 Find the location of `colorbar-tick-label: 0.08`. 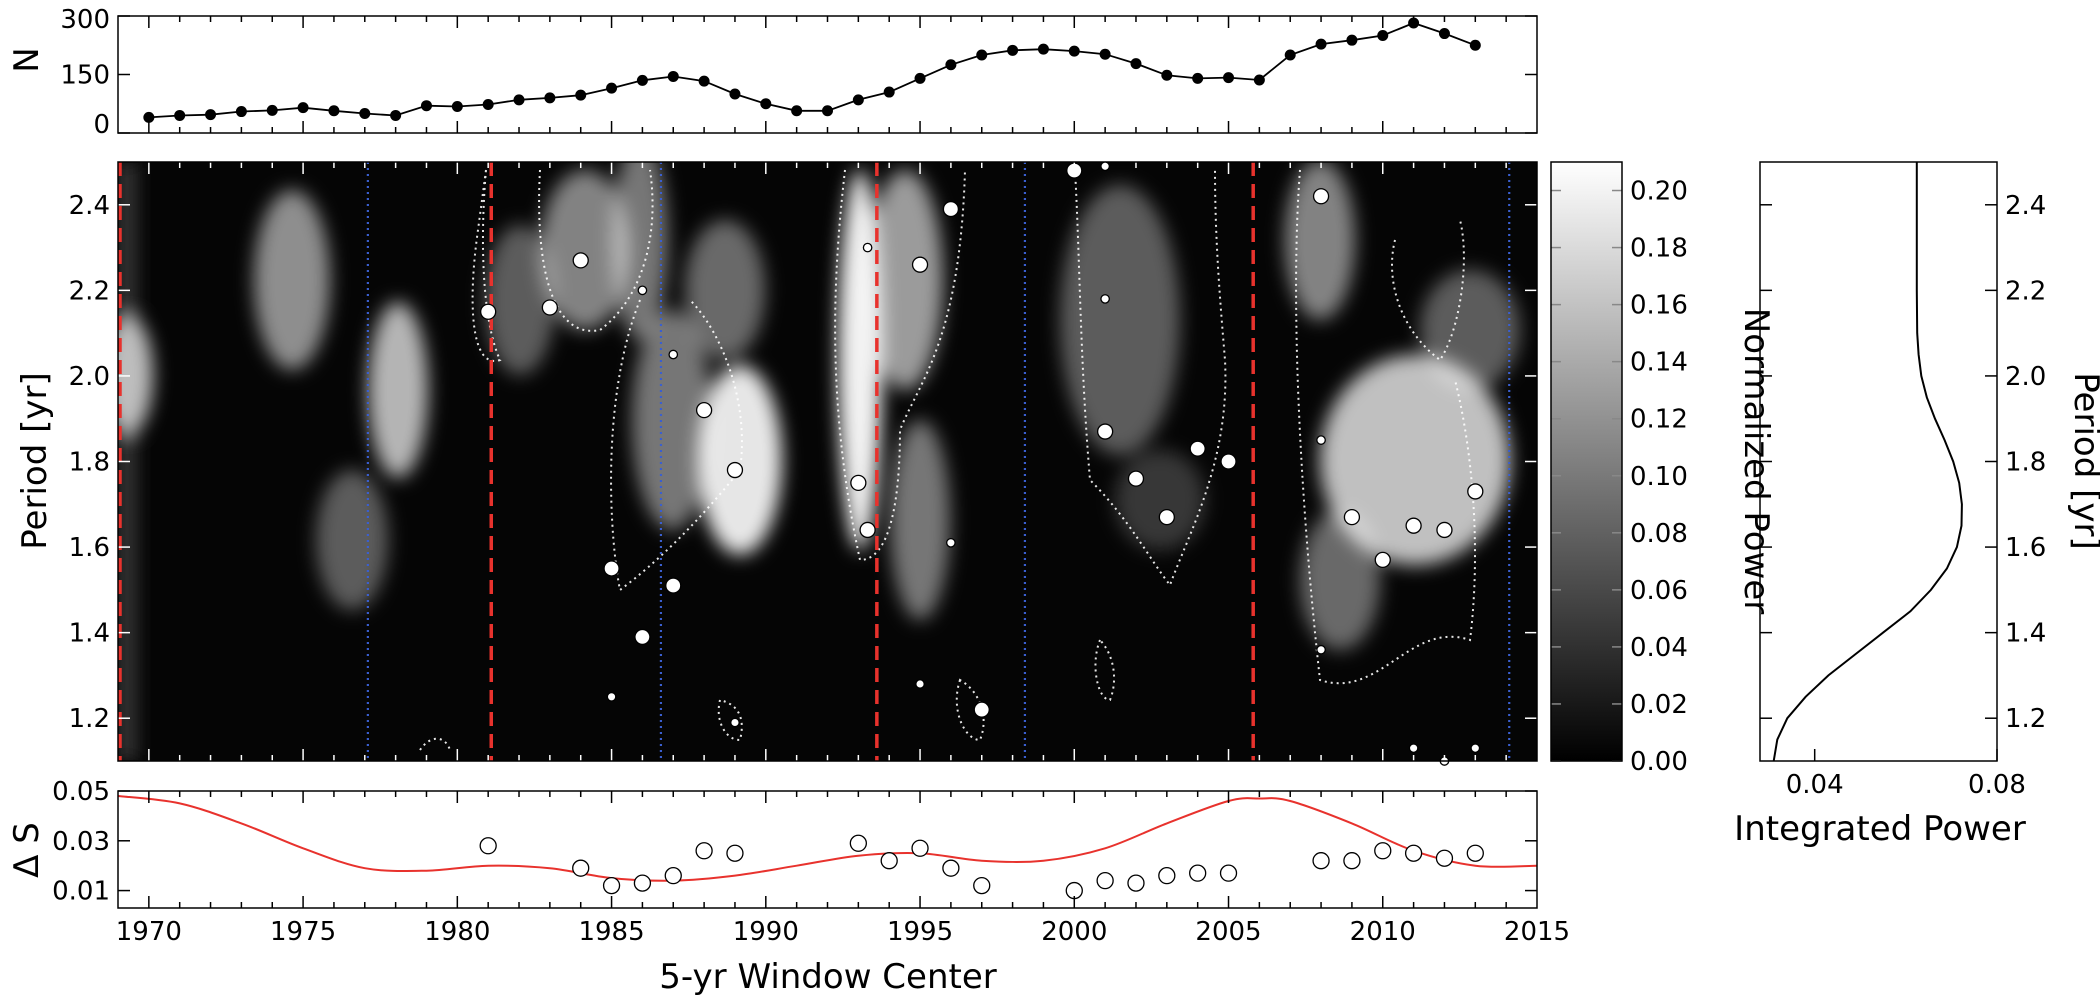

colorbar-tick-label: 0.08 is located at coordinates (1659, 534).